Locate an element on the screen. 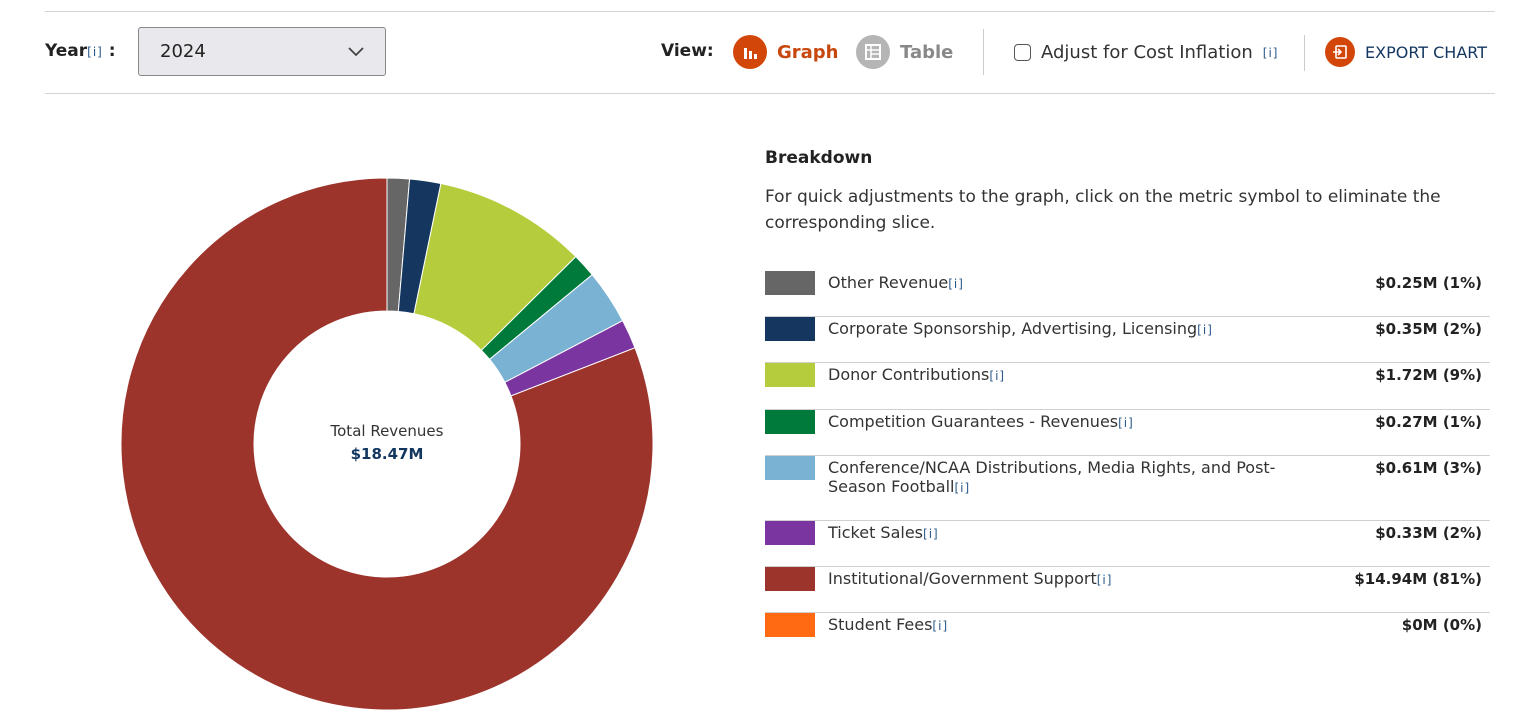  legend-value: $1.72M (9%) is located at coordinates (1428, 375).